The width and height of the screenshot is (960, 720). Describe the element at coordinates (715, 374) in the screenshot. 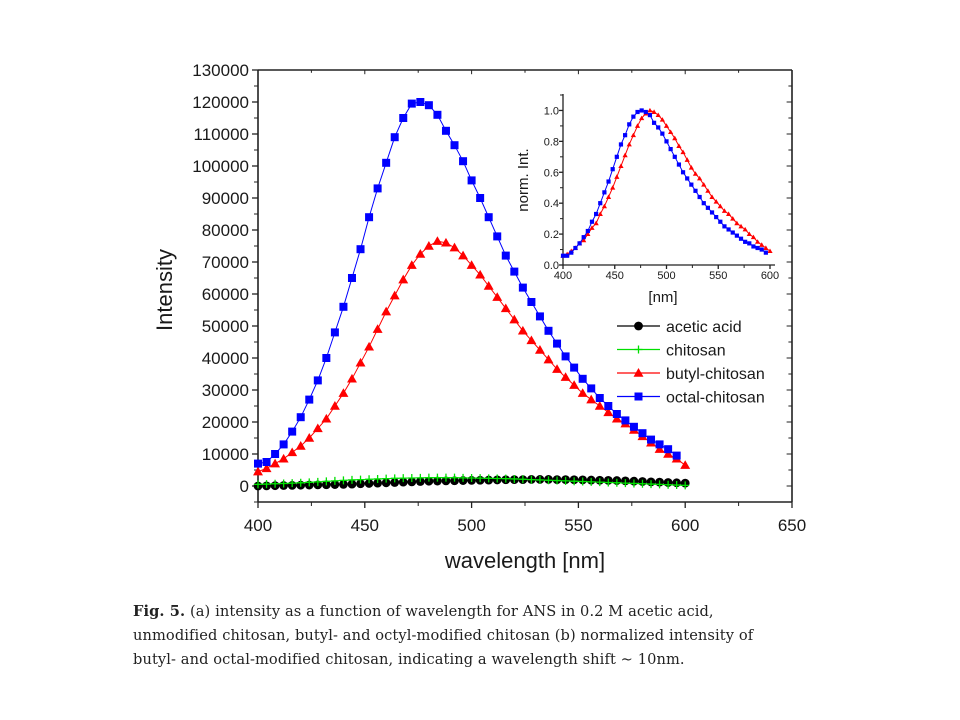

I see `legend-label: butyl-chitosan` at that location.